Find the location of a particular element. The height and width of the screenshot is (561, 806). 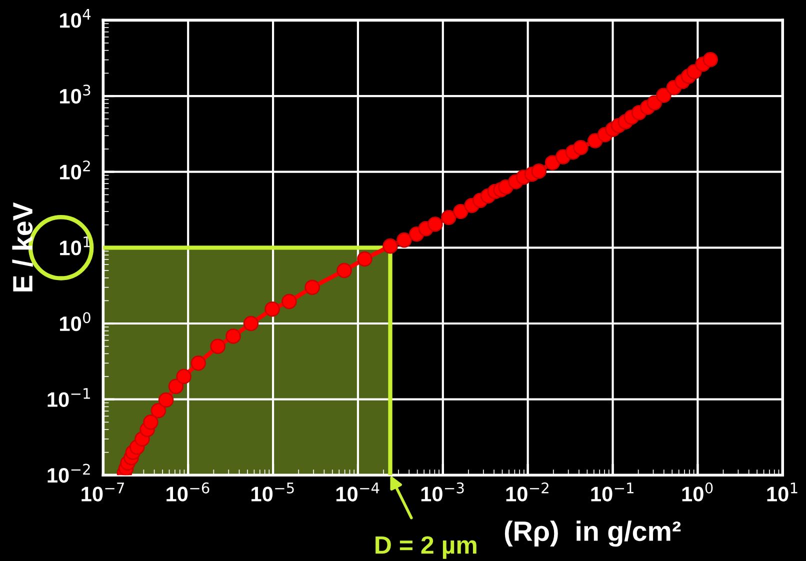

x-tick-label: 10$^{−6}$ is located at coordinates (188, 492).